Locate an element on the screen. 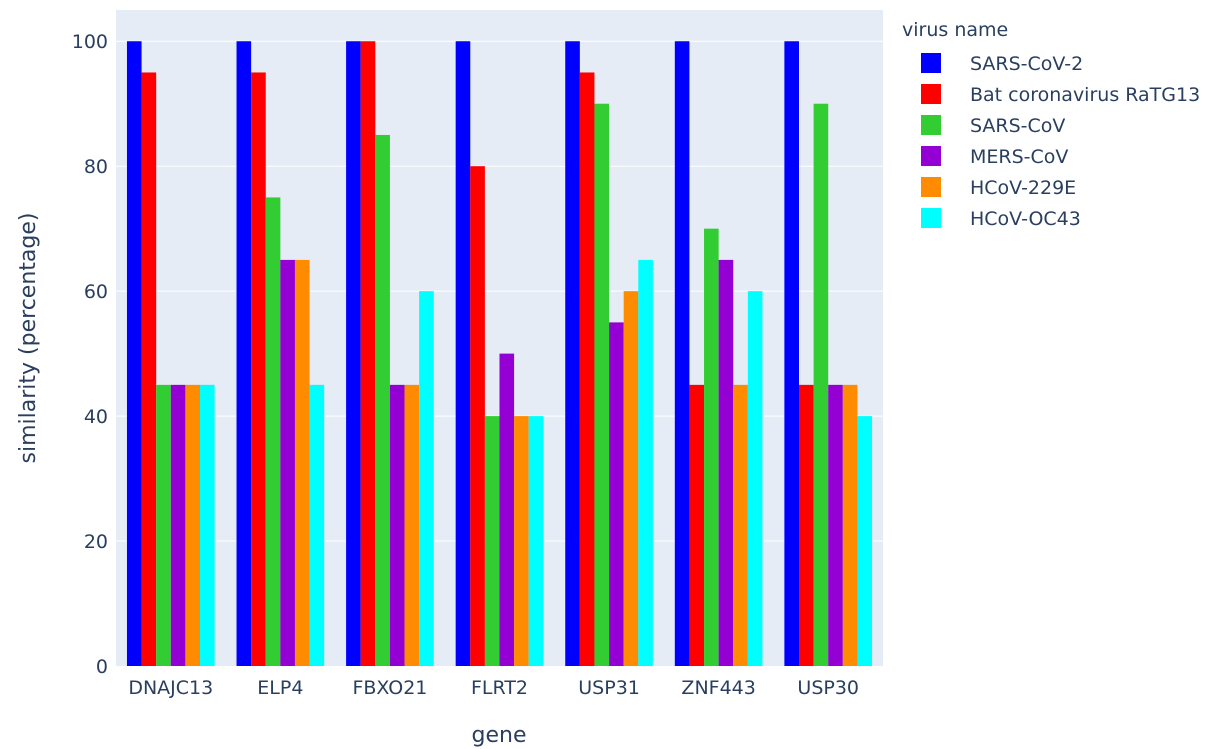  legend-label: HCoV-229E is located at coordinates (1023, 188).